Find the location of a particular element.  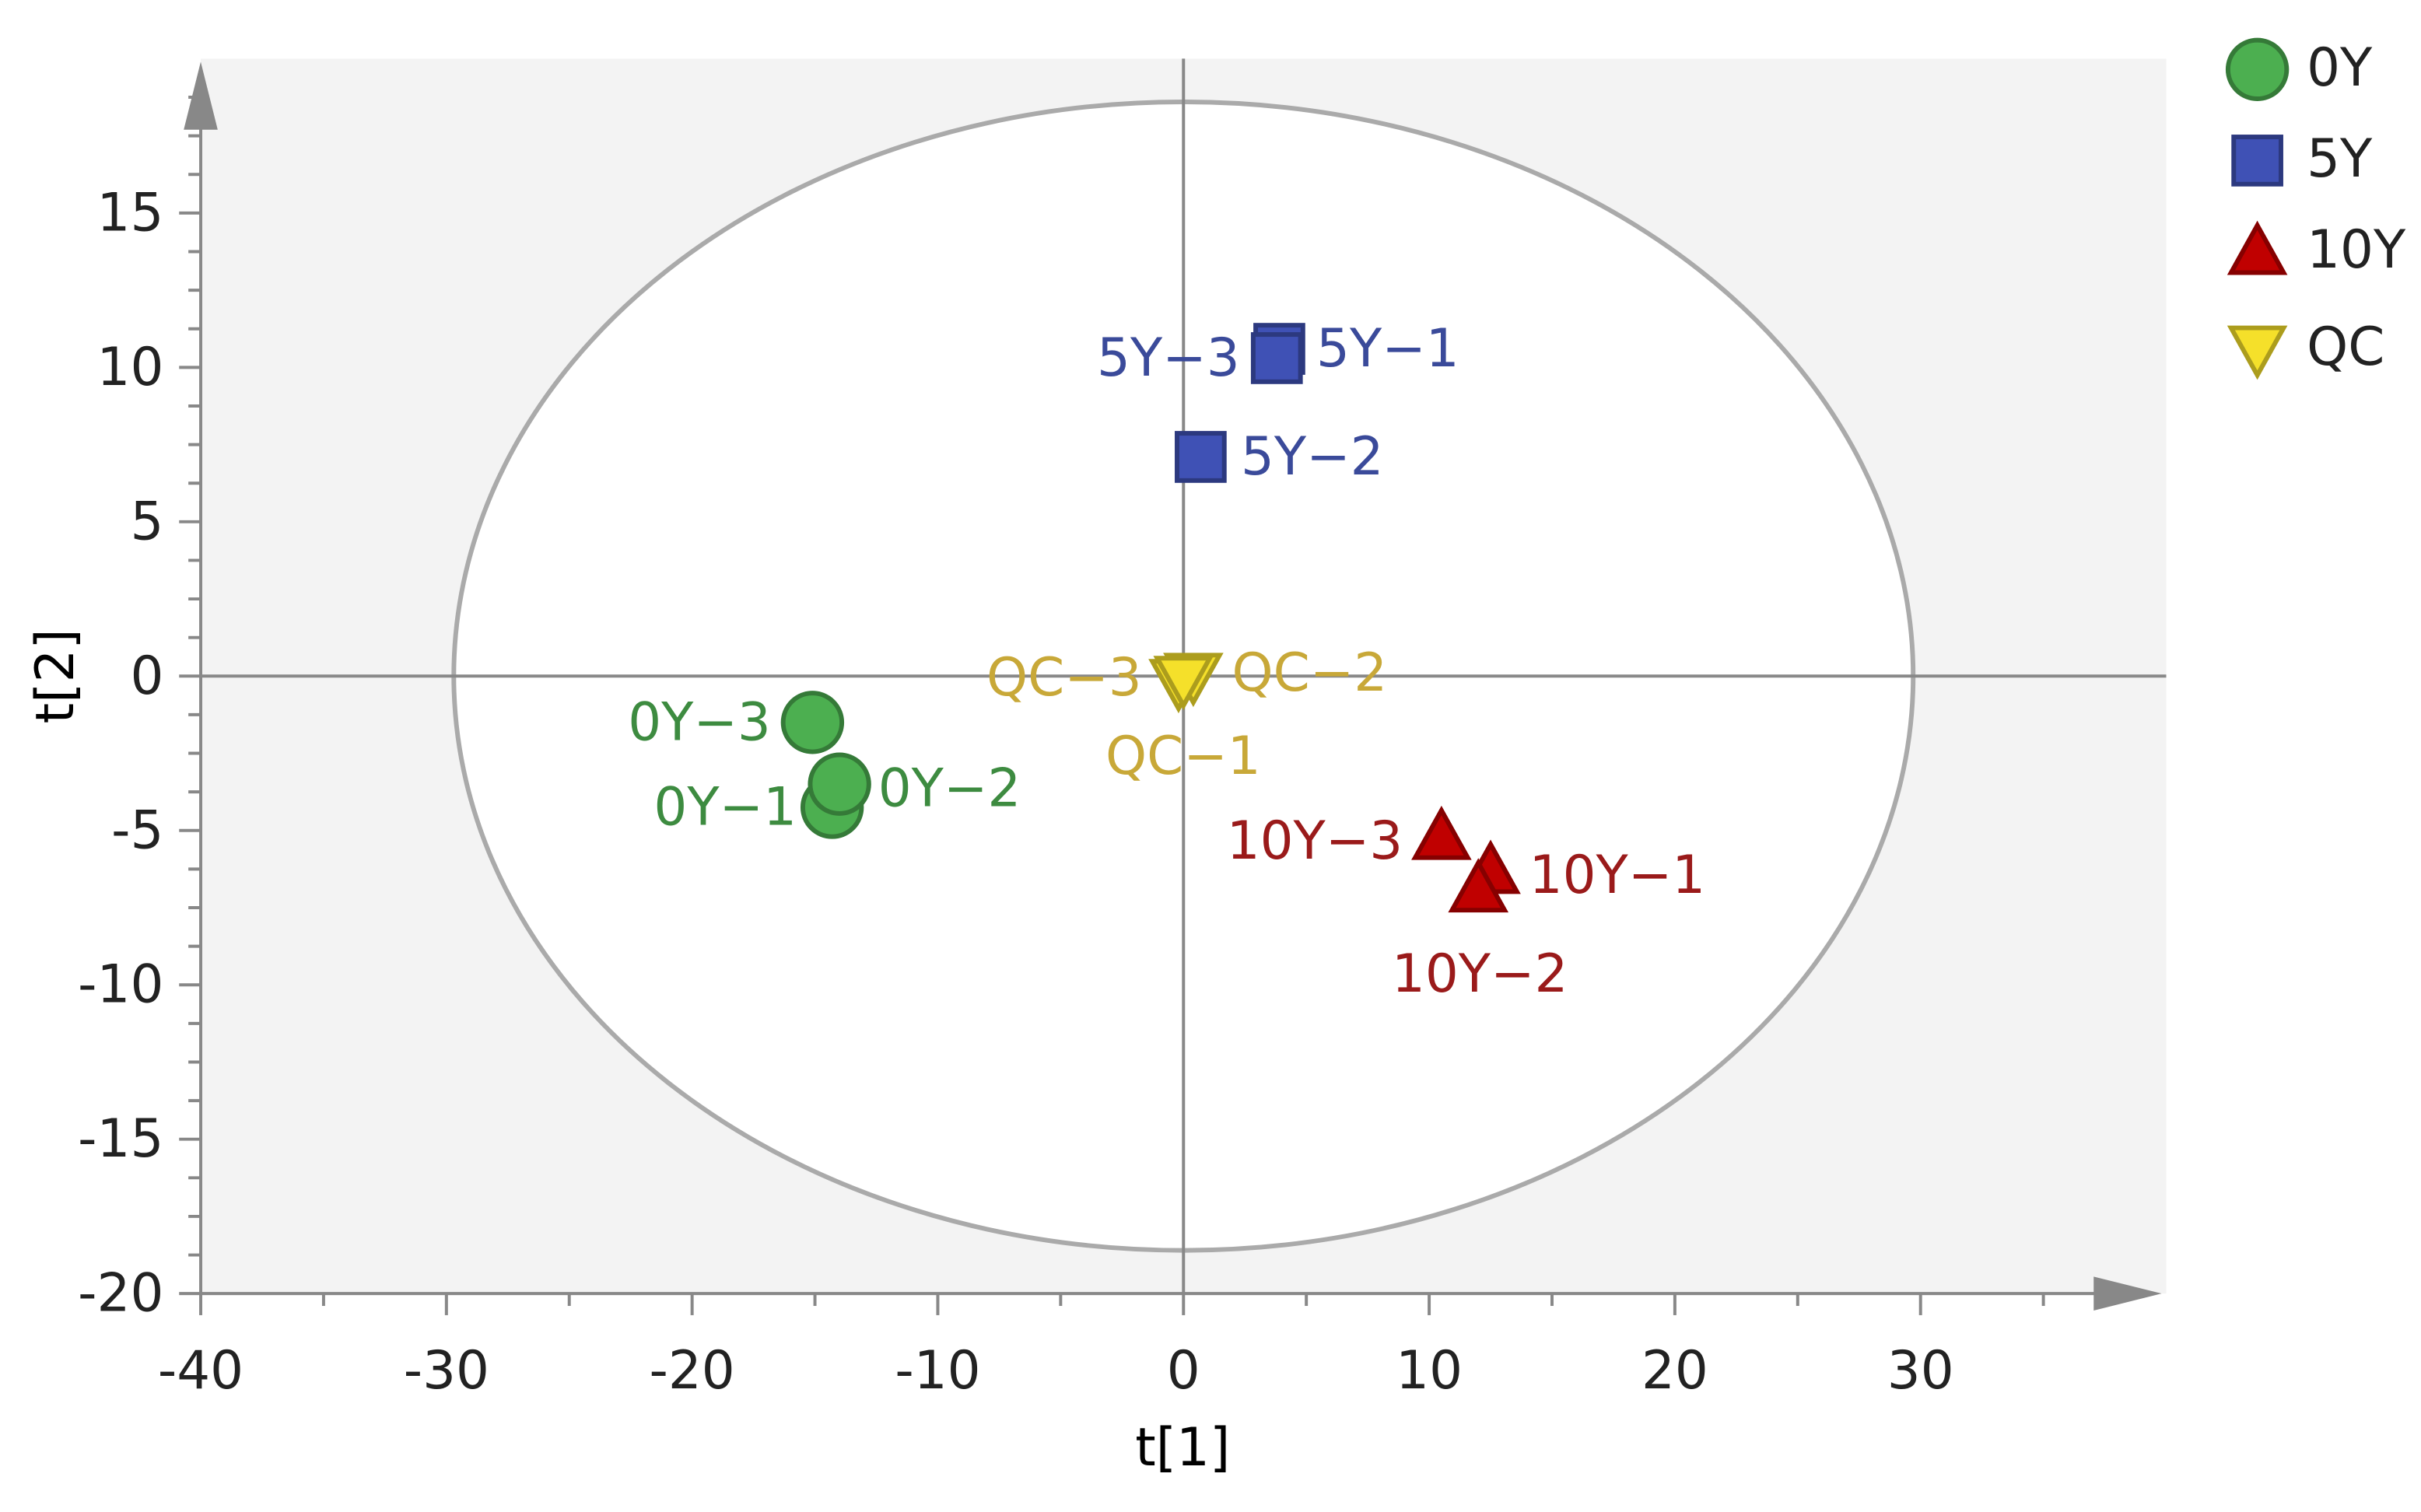

point-label: 0Y−1 is located at coordinates (725, 807).